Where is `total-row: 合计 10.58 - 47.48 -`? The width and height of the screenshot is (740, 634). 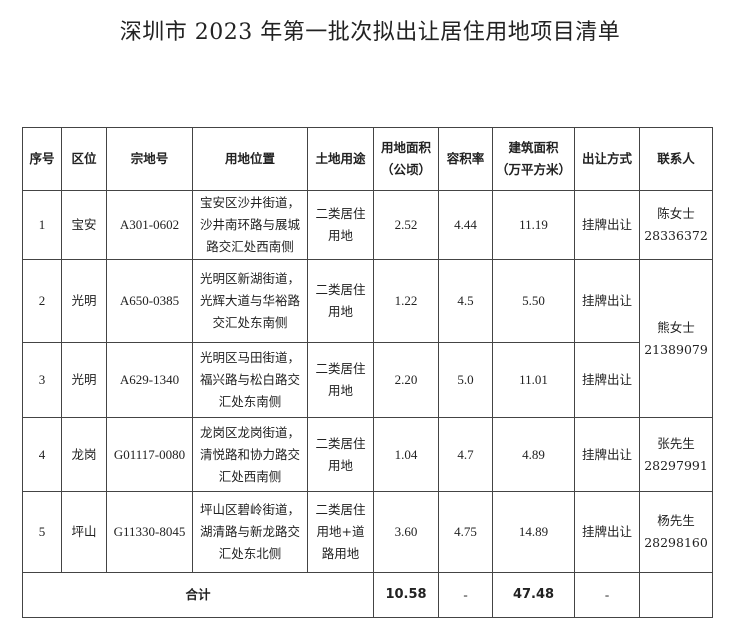 total-row: 合计 10.58 - 47.48 - is located at coordinates (367, 595).